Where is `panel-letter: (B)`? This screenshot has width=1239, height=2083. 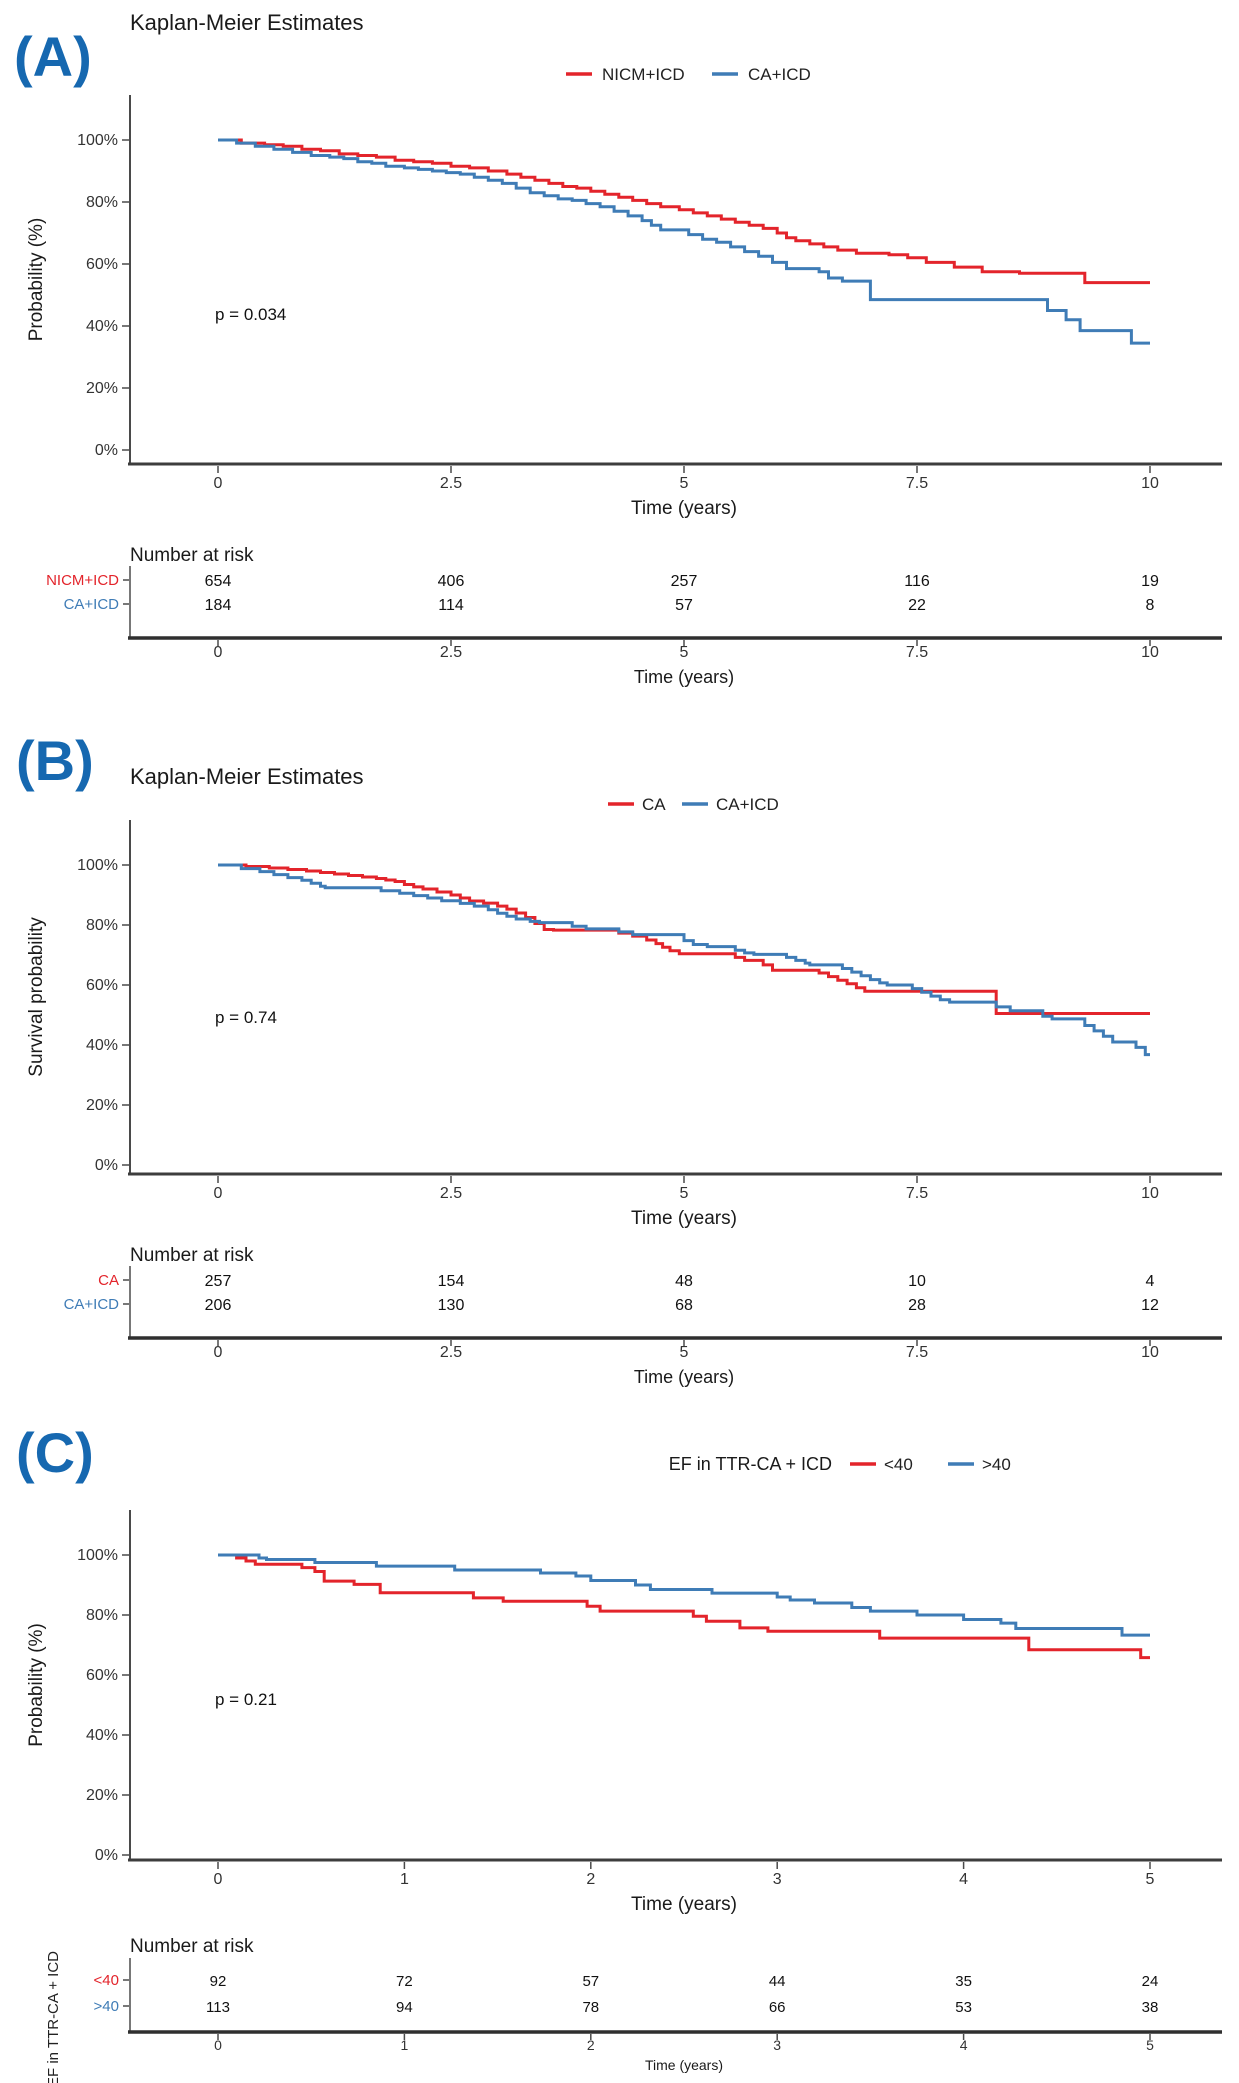 panel-letter: (B) is located at coordinates (55, 760).